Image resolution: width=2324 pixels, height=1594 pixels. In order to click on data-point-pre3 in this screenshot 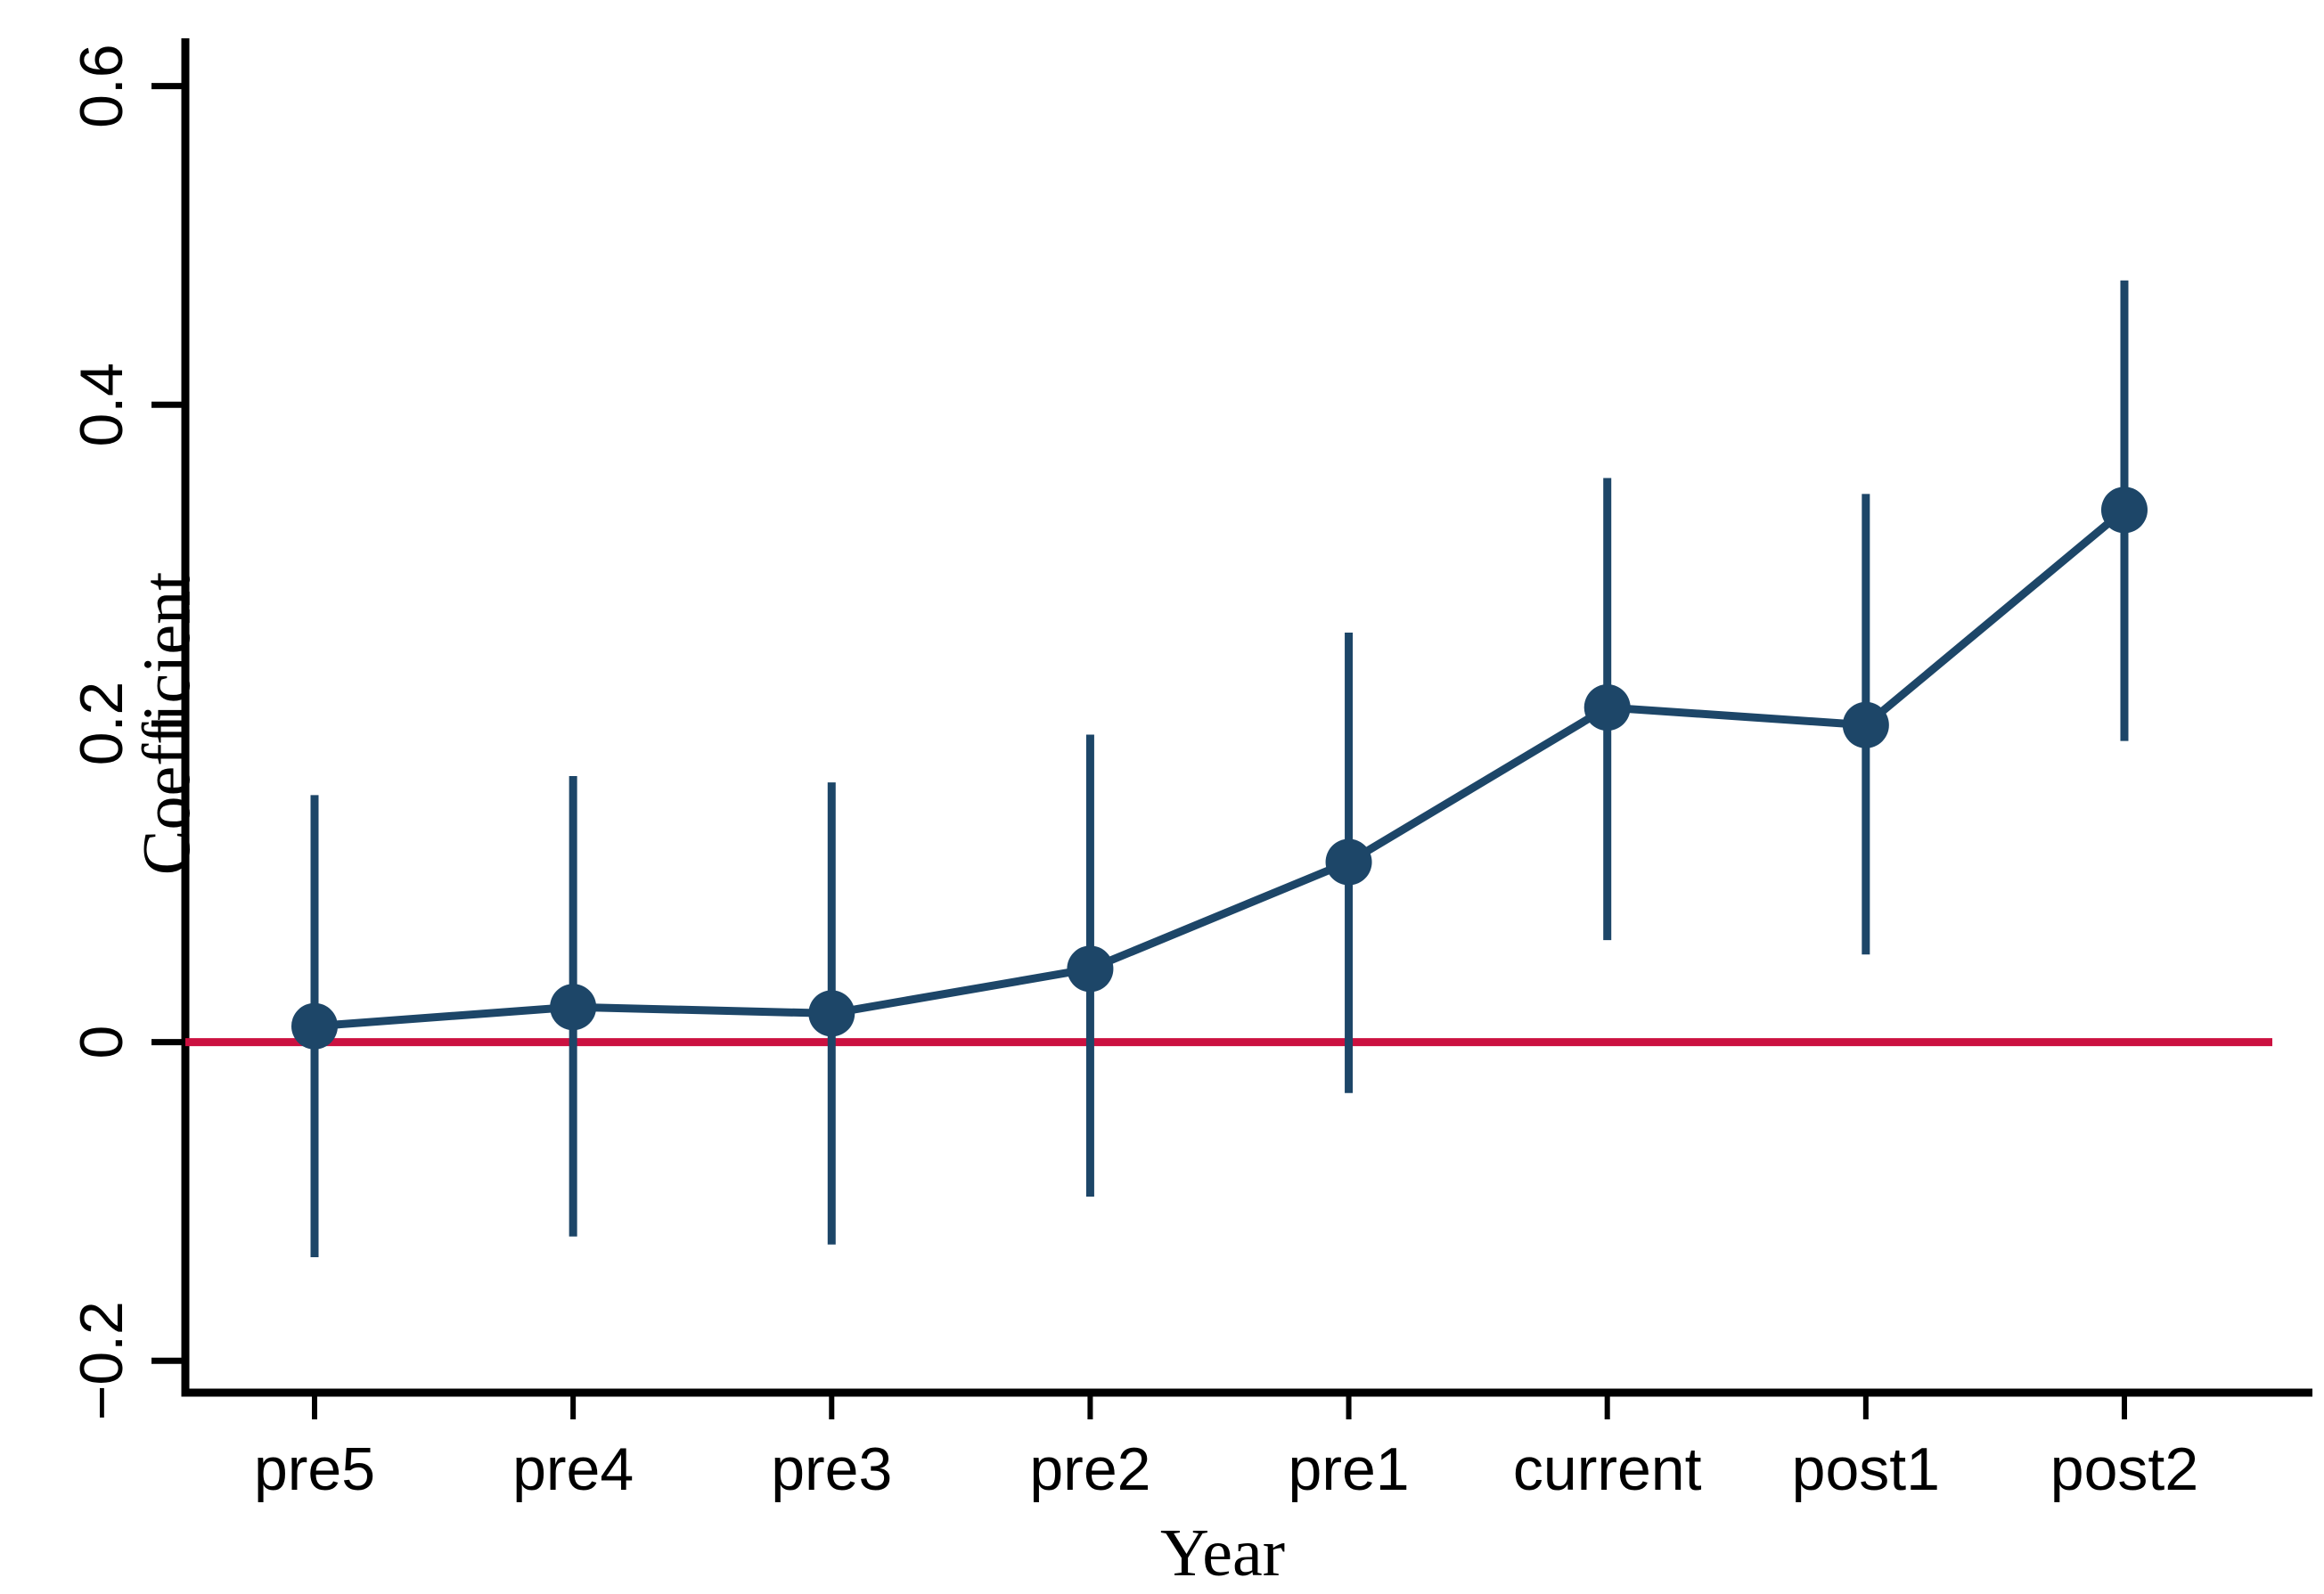, I will do `click(831, 1013)`.